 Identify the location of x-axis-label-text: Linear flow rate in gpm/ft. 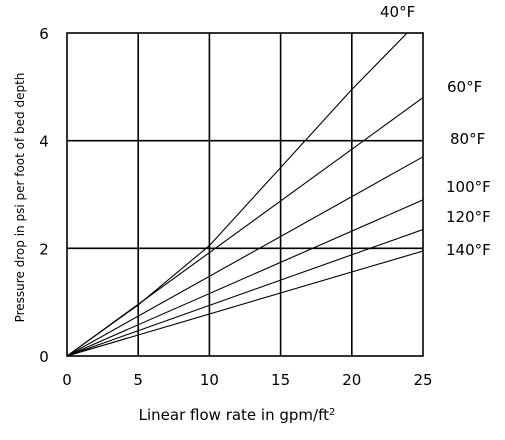
(234, 415).